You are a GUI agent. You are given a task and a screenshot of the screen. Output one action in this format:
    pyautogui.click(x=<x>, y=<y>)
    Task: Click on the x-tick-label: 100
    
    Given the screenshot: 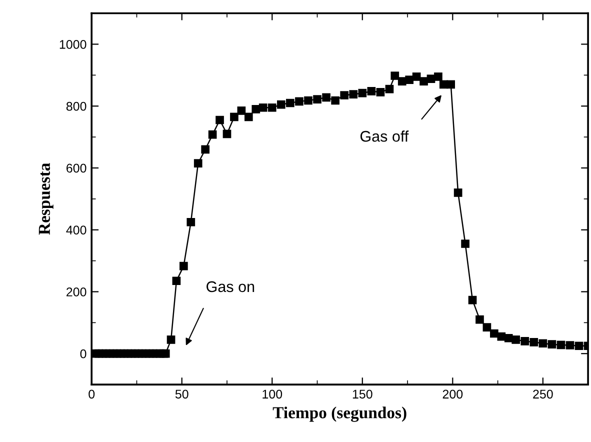 What is the action you would take?
    pyautogui.click(x=272, y=394)
    